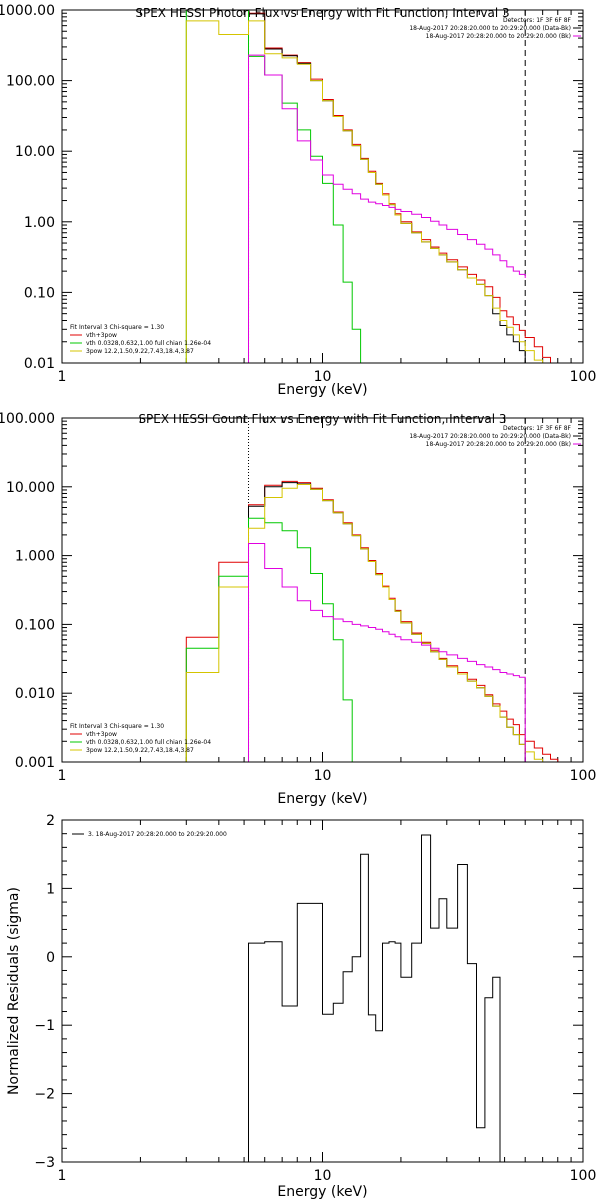 Image resolution: width=600 pixels, height=1200 pixels. Describe the element at coordinates (35, 557) in the screenshot. I see `y-tick-label: 1.000` at that location.